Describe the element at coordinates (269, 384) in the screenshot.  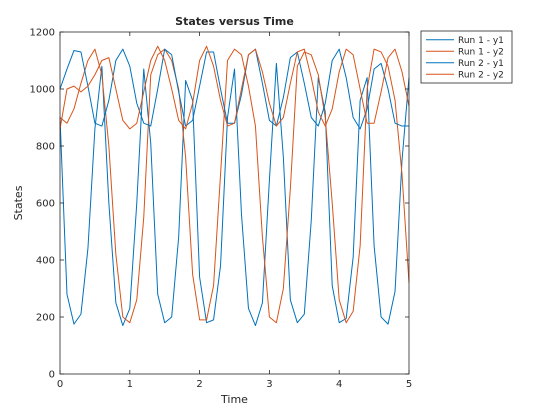
I see `x-tick-label: 3` at that location.